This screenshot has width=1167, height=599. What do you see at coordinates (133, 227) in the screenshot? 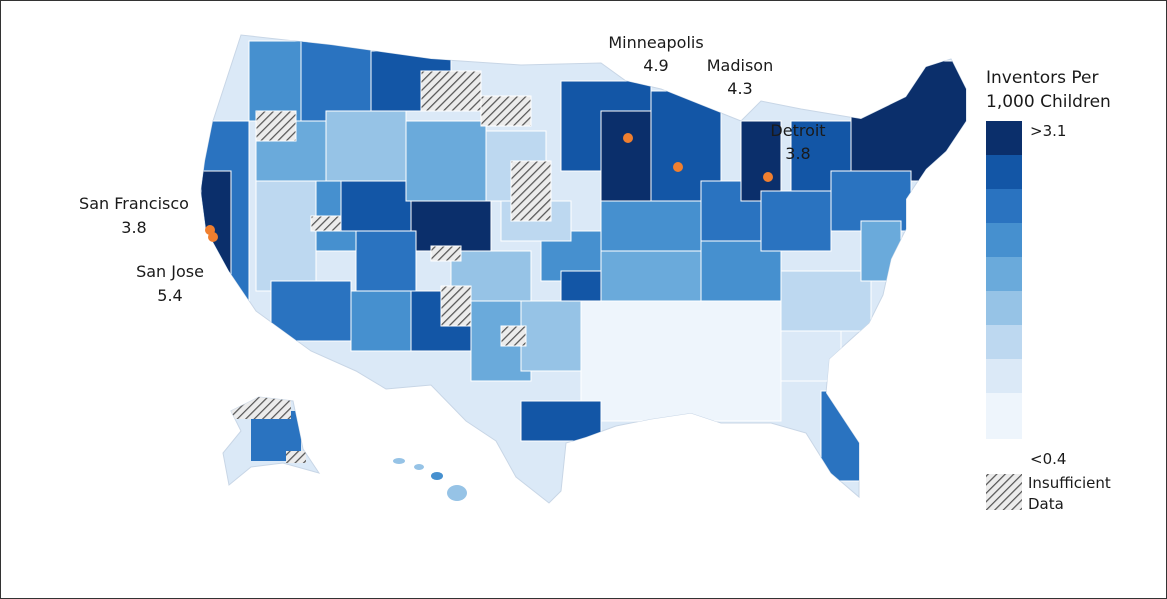
I see `san-francisco-value: 3.8` at bounding box center [133, 227].